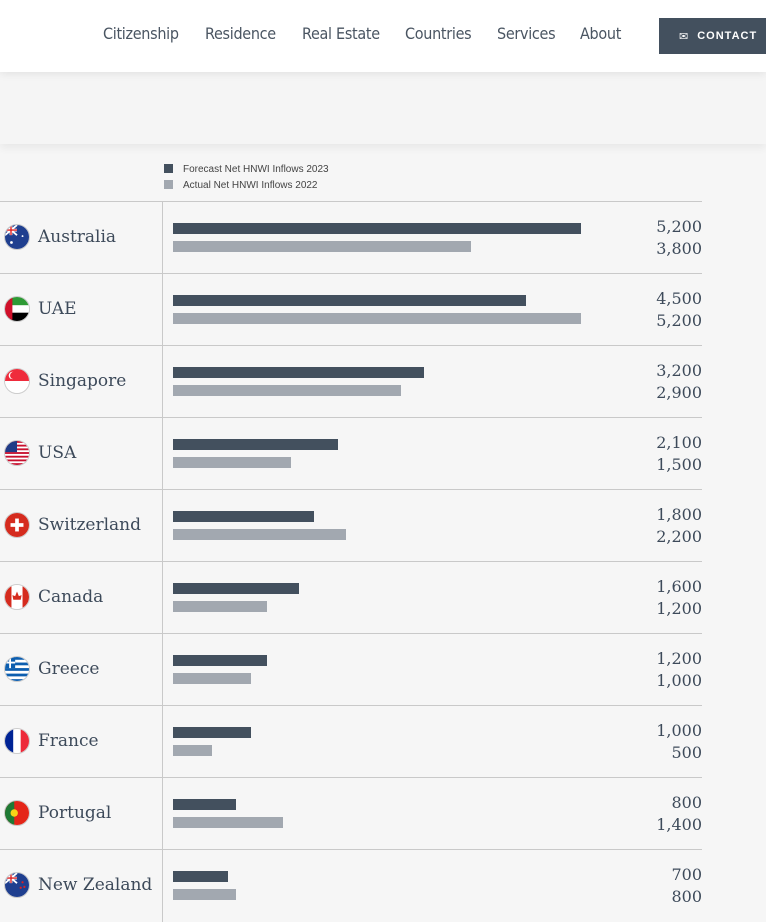  What do you see at coordinates (679, 226) in the screenshot?
I see `forecast-value-label: 5,200` at bounding box center [679, 226].